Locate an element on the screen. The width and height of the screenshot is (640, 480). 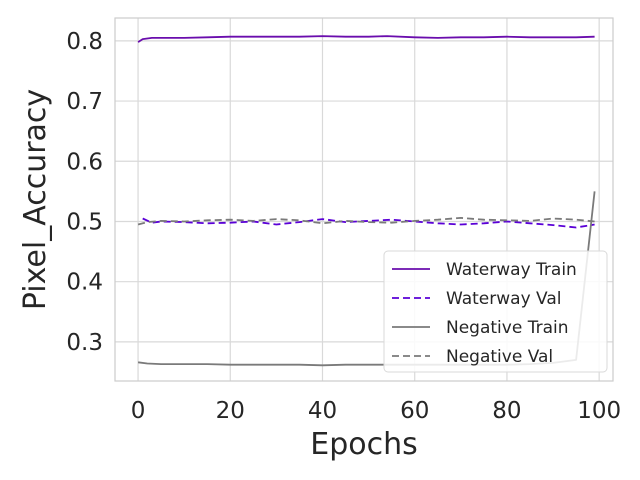
y-tick-label: 0.5 is located at coordinates (84, 222).